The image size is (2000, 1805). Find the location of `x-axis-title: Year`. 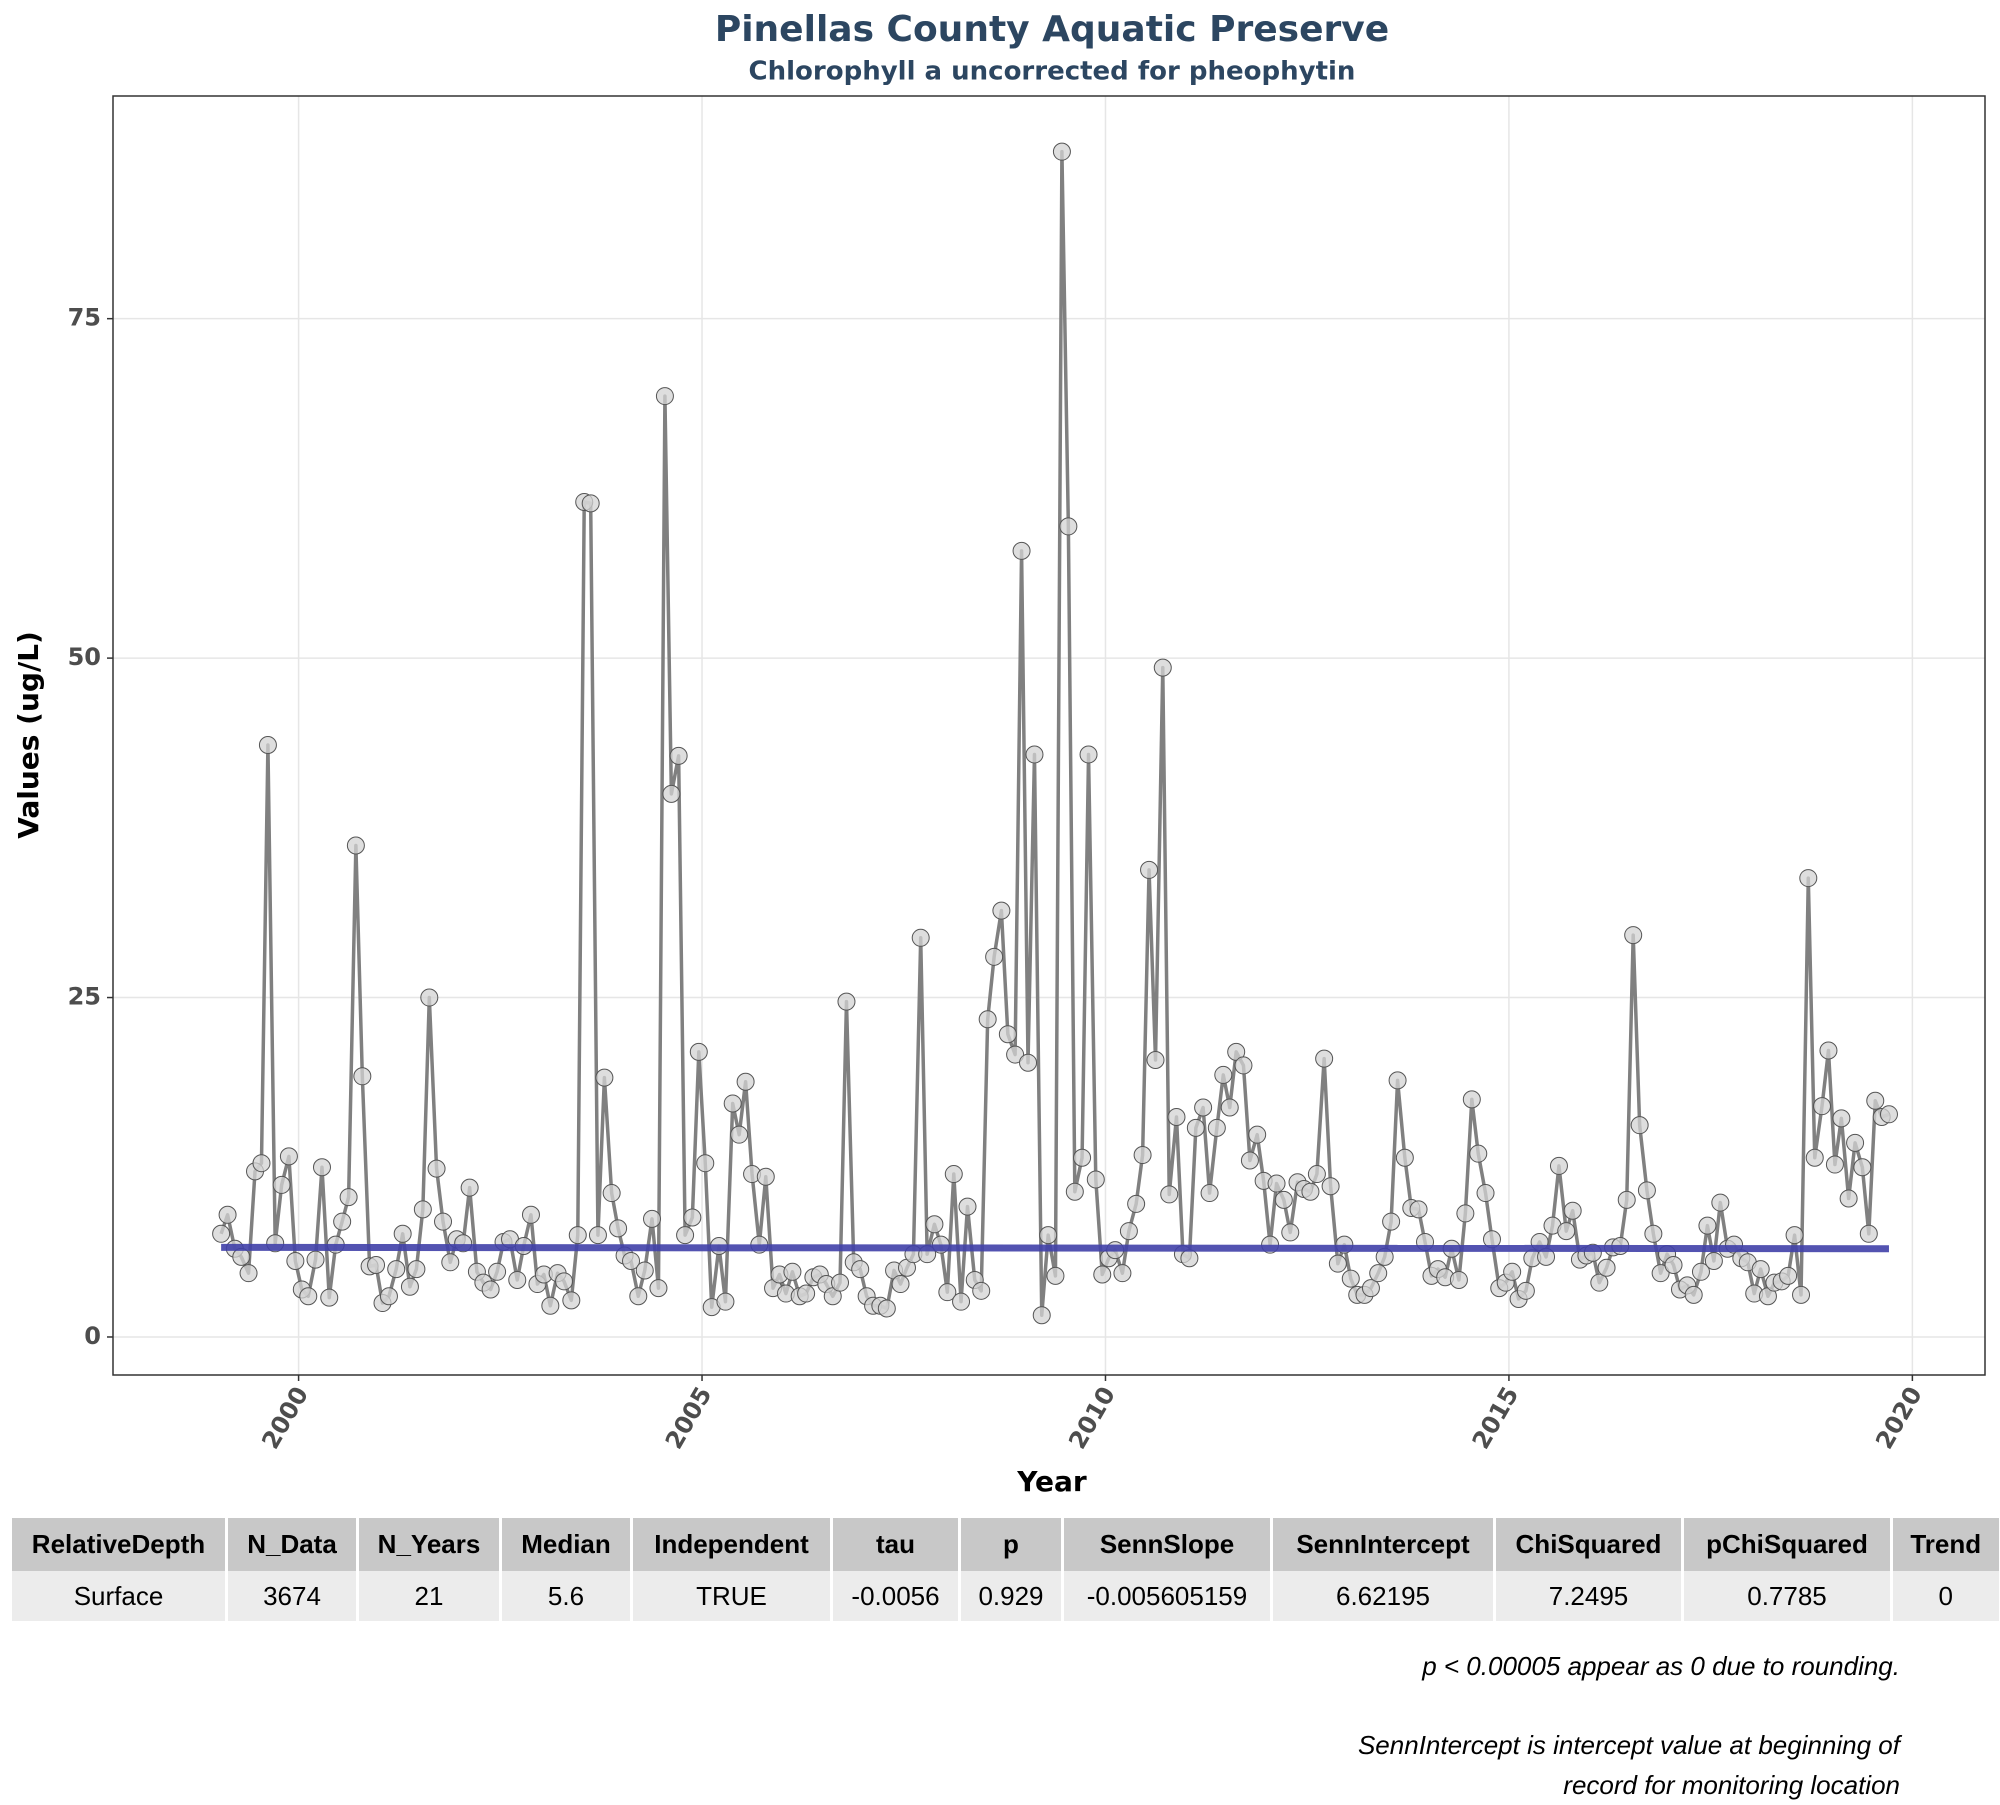

x-axis-title: Year is located at coordinates (1051, 1481).